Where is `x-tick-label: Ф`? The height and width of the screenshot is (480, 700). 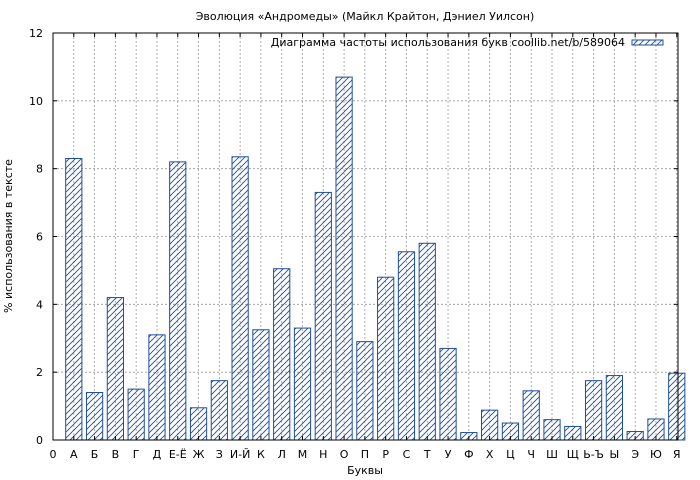 x-tick-label: Ф is located at coordinates (468, 454).